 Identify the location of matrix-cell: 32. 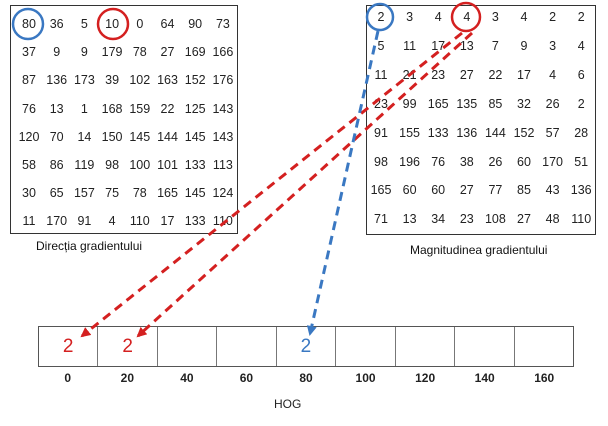
(524, 103).